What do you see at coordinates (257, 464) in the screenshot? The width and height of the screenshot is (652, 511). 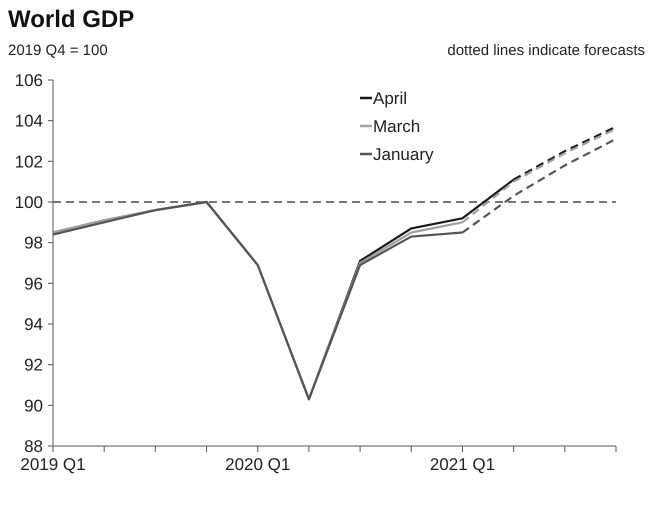 I see `x-tick-label: 2020 Q1` at bounding box center [257, 464].